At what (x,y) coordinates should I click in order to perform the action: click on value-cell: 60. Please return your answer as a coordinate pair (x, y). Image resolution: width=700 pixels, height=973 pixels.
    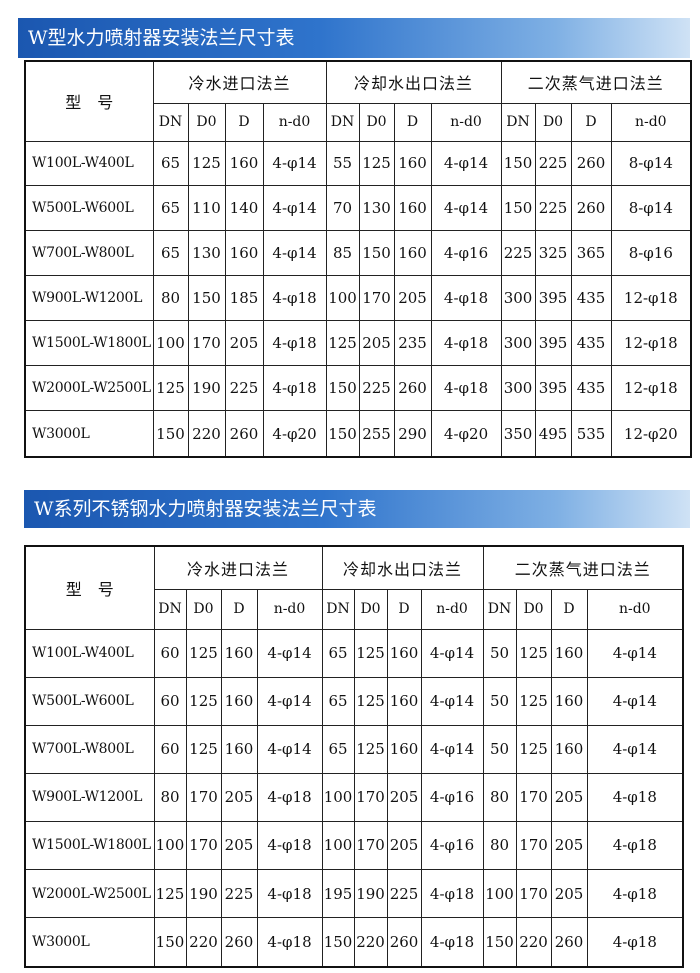
    Looking at the image, I should click on (170, 653).